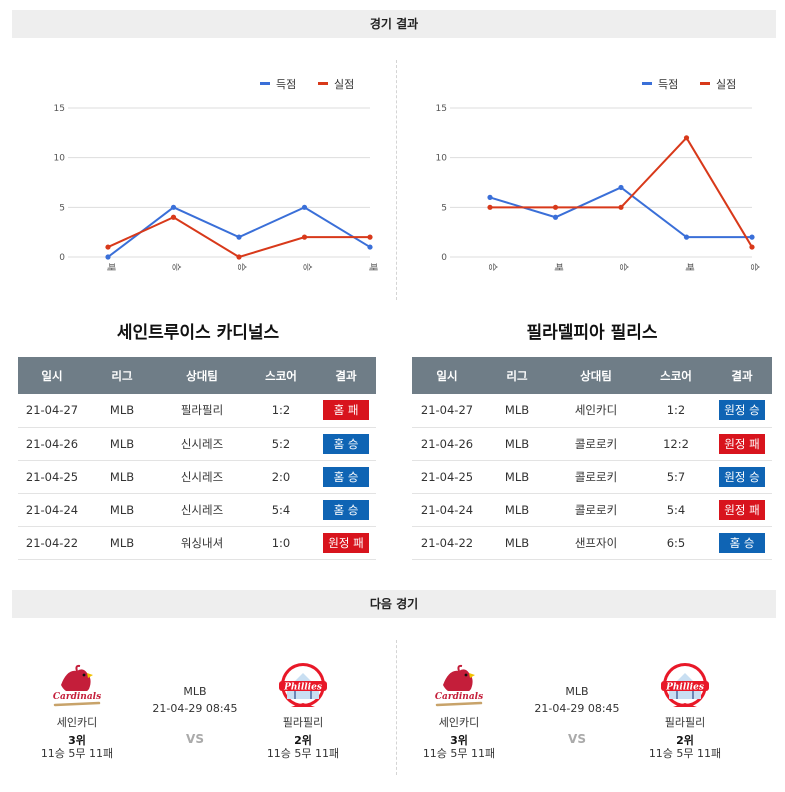 The image size is (785, 792). What do you see at coordinates (596, 411) in the screenshot?
I see `cell-opponent: 세인카디` at bounding box center [596, 411].